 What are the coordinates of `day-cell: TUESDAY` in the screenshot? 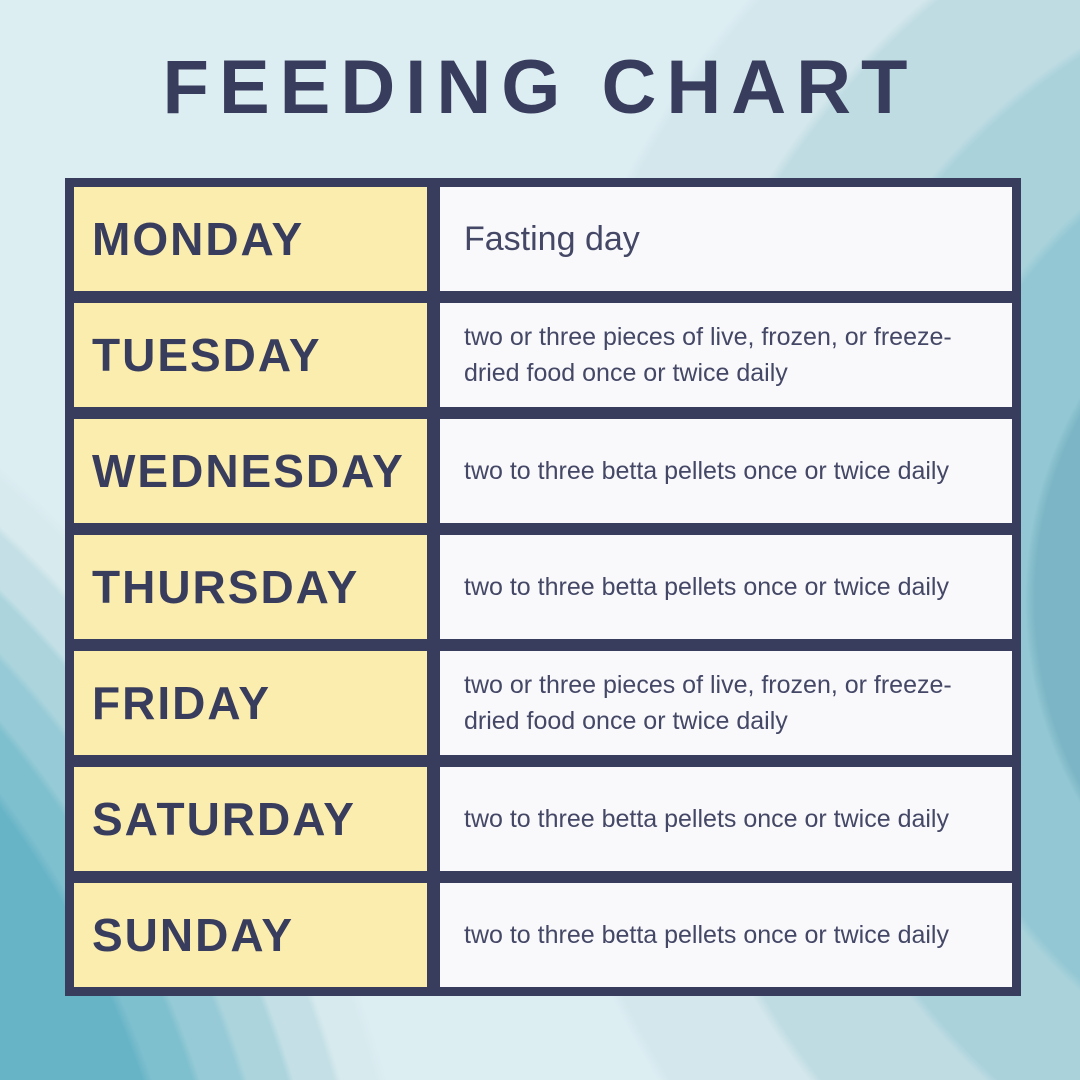 It's located at (250, 355).